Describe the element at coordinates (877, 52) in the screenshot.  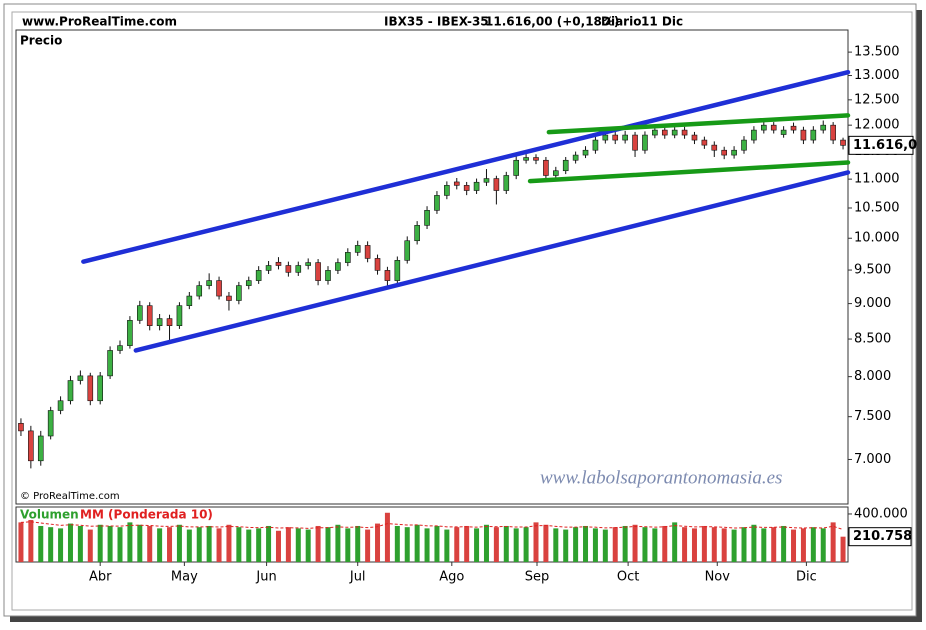
I see `y-tick-label: 13.500` at that location.